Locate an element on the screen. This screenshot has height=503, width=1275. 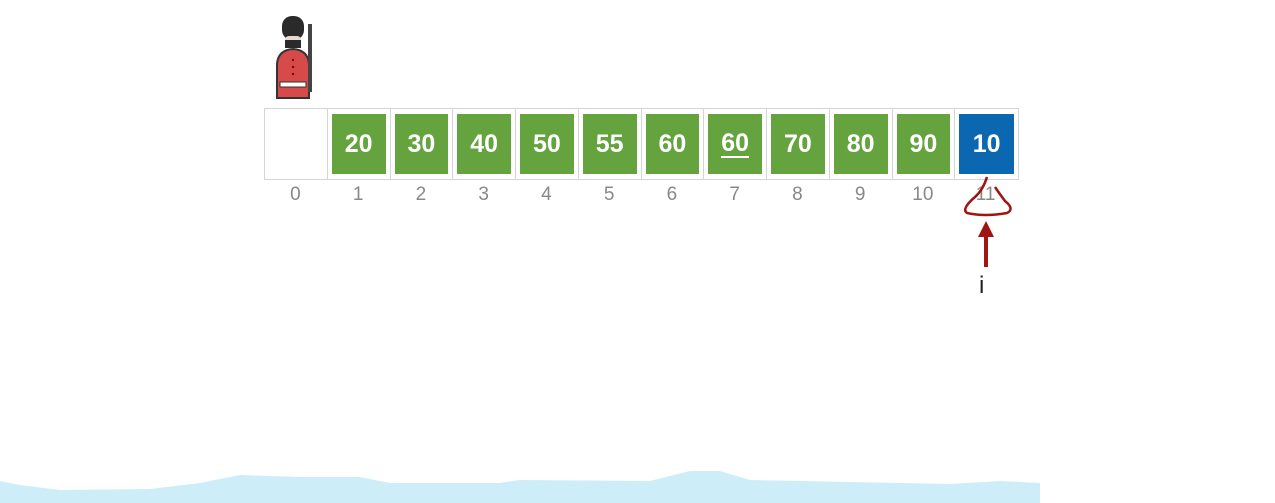
element-value: 40 is located at coordinates (484, 143).